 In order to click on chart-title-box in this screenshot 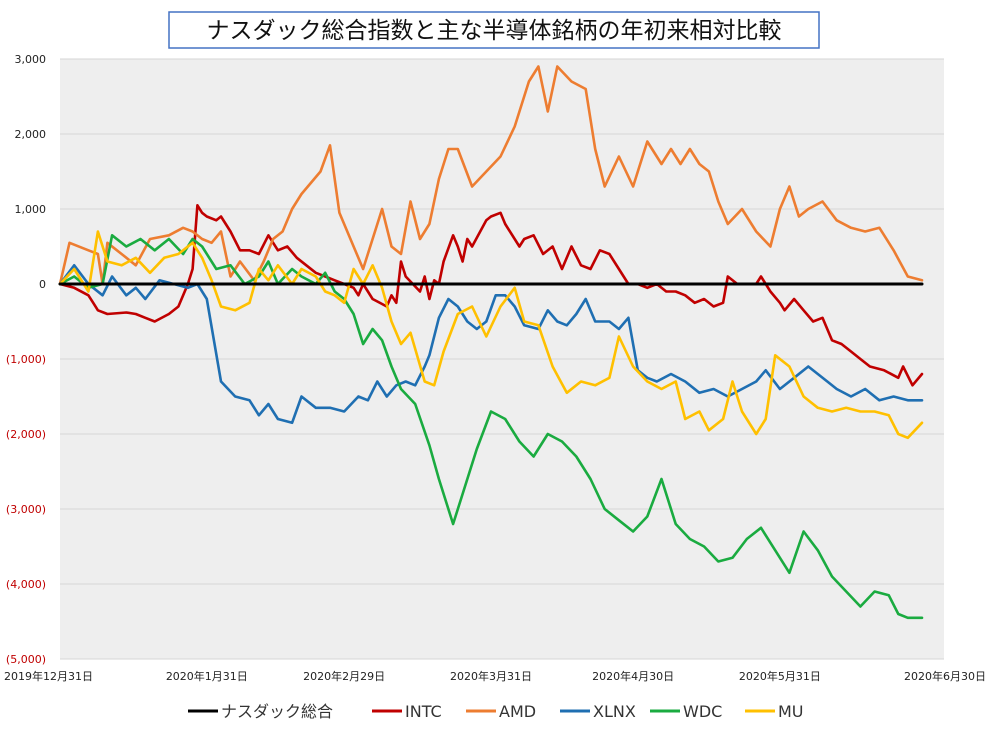, I will do `click(494, 30)`.